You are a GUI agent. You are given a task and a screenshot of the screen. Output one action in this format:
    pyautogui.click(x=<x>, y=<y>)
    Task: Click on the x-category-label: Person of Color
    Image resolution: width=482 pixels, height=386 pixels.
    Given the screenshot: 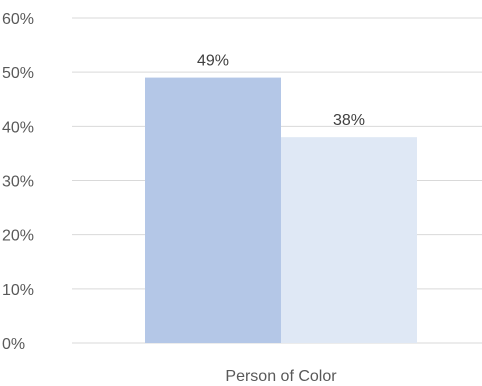 What is the action you would take?
    pyautogui.click(x=281, y=376)
    